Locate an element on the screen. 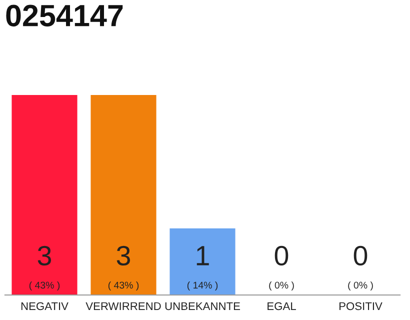 The height and width of the screenshot is (320, 410). x-tick-label: VERWIRREND is located at coordinates (123, 306).